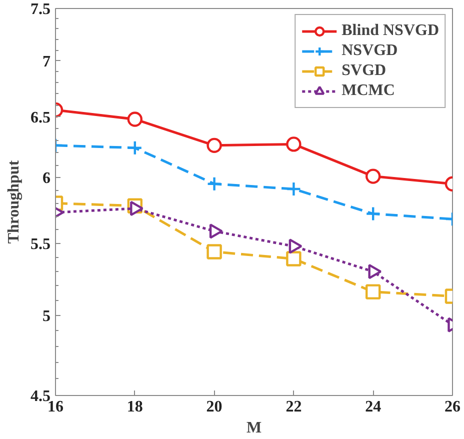  Describe the element at coordinates (368, 91) in the screenshot. I see `legend-label: MCMC` at that location.